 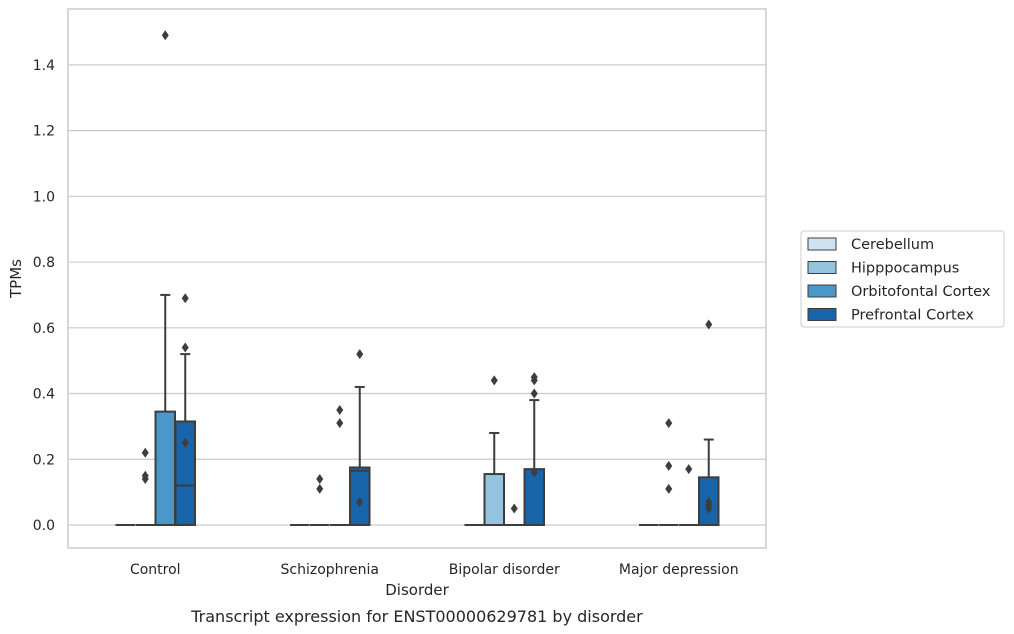 What do you see at coordinates (16, 279) in the screenshot?
I see `y-axis-label: TPMs` at bounding box center [16, 279].